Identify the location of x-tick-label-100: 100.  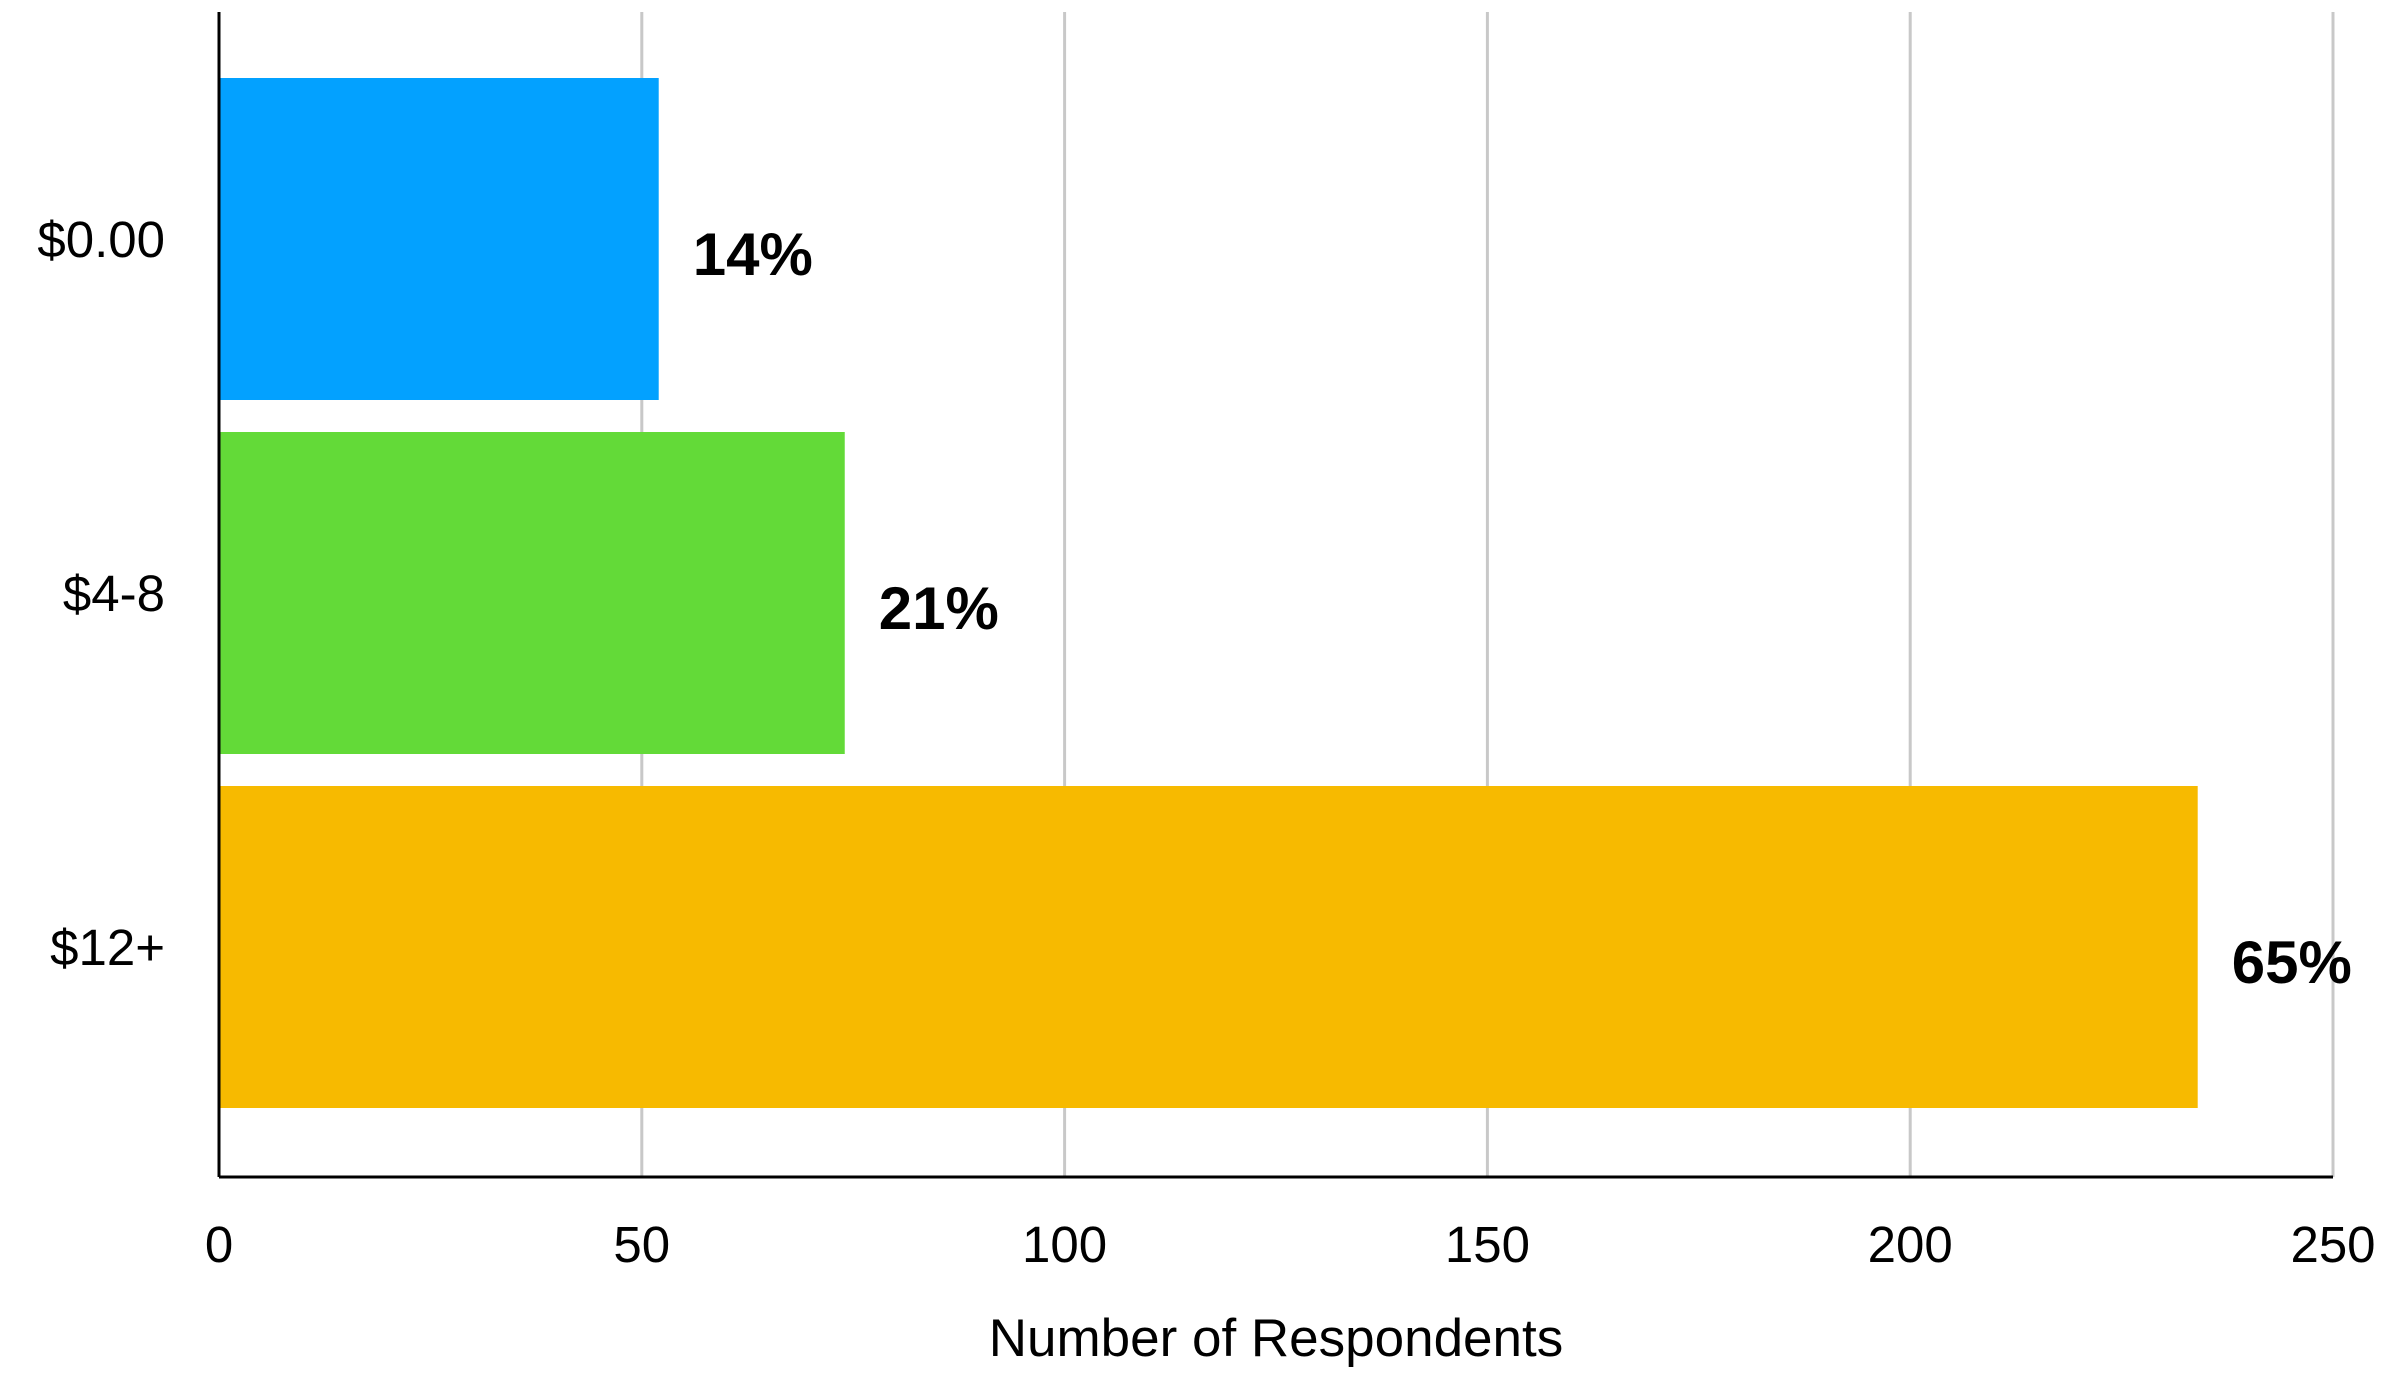
(1064, 1244).